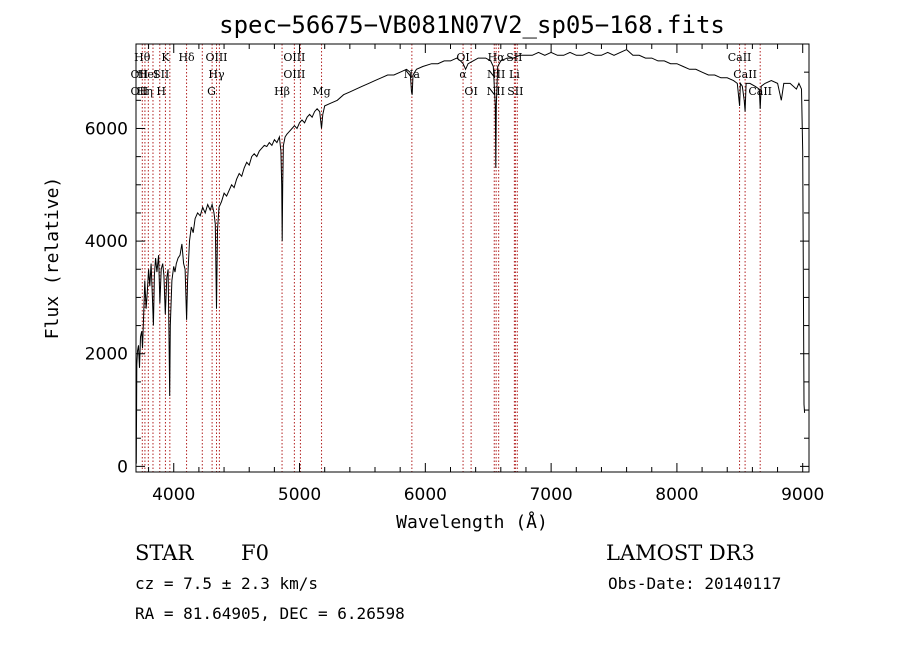  Describe the element at coordinates (463, 74) in the screenshot. I see `line-label: α` at that location.